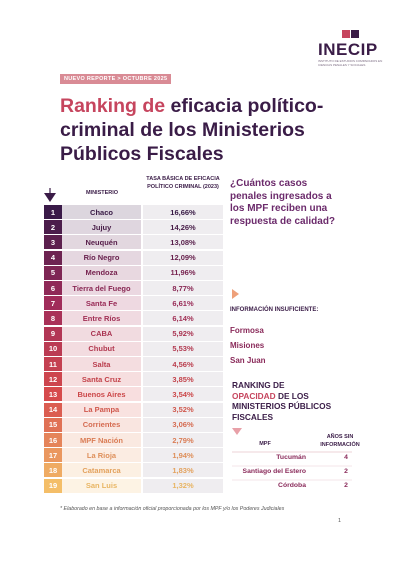 Image resolution: width=400 pixels, height=574 pixels. Describe the element at coordinates (53, 348) in the screenshot. I see `rank: 10` at that location.